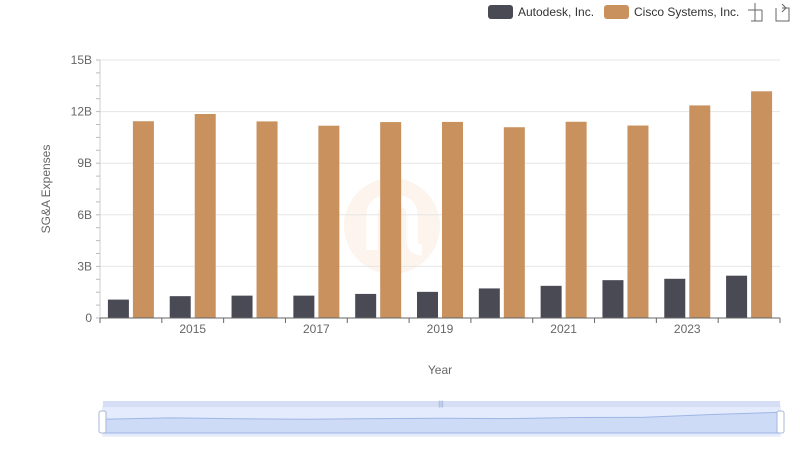  I want to click on x-axis: 2015 2017 2019 2021 2023, so click(440, 326).